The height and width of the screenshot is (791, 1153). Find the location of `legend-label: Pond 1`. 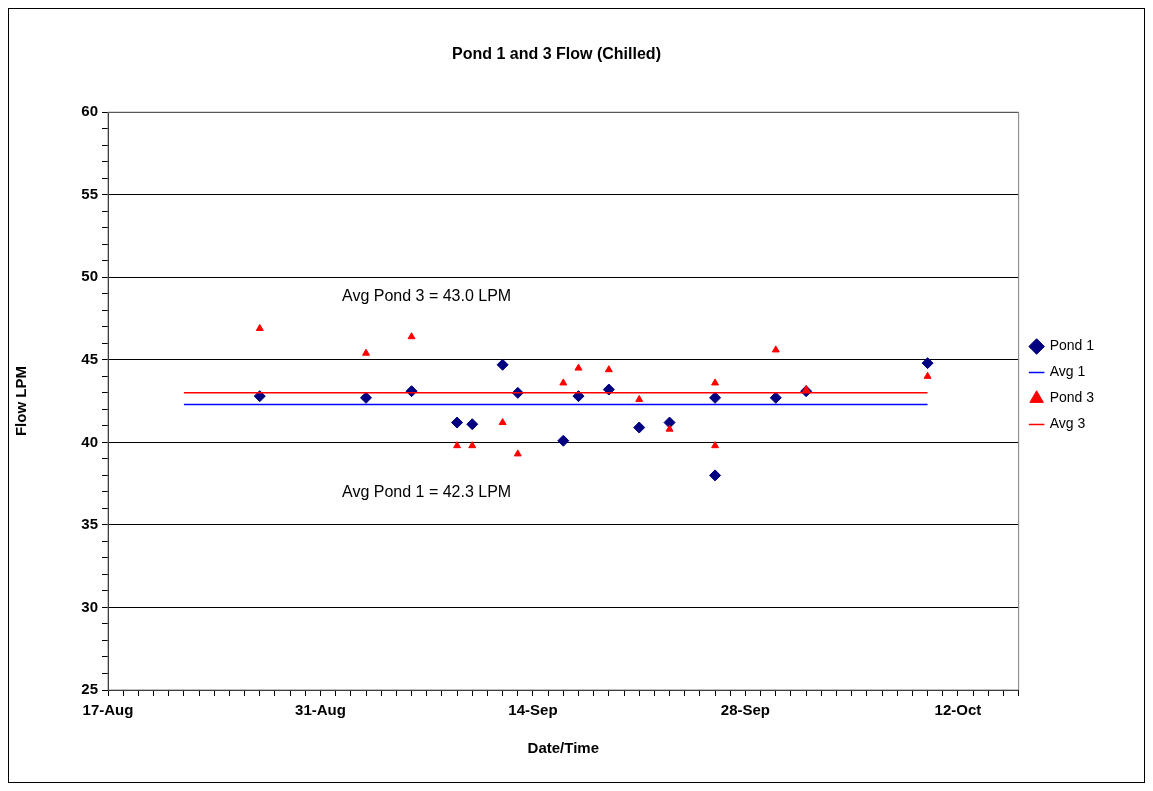

legend-label: Pond 1 is located at coordinates (1072, 345).